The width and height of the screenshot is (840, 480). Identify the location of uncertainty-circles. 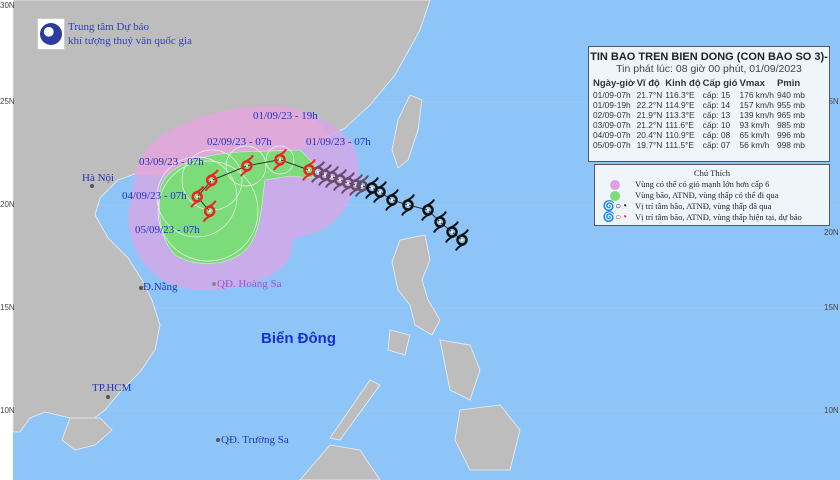
(225, 203).